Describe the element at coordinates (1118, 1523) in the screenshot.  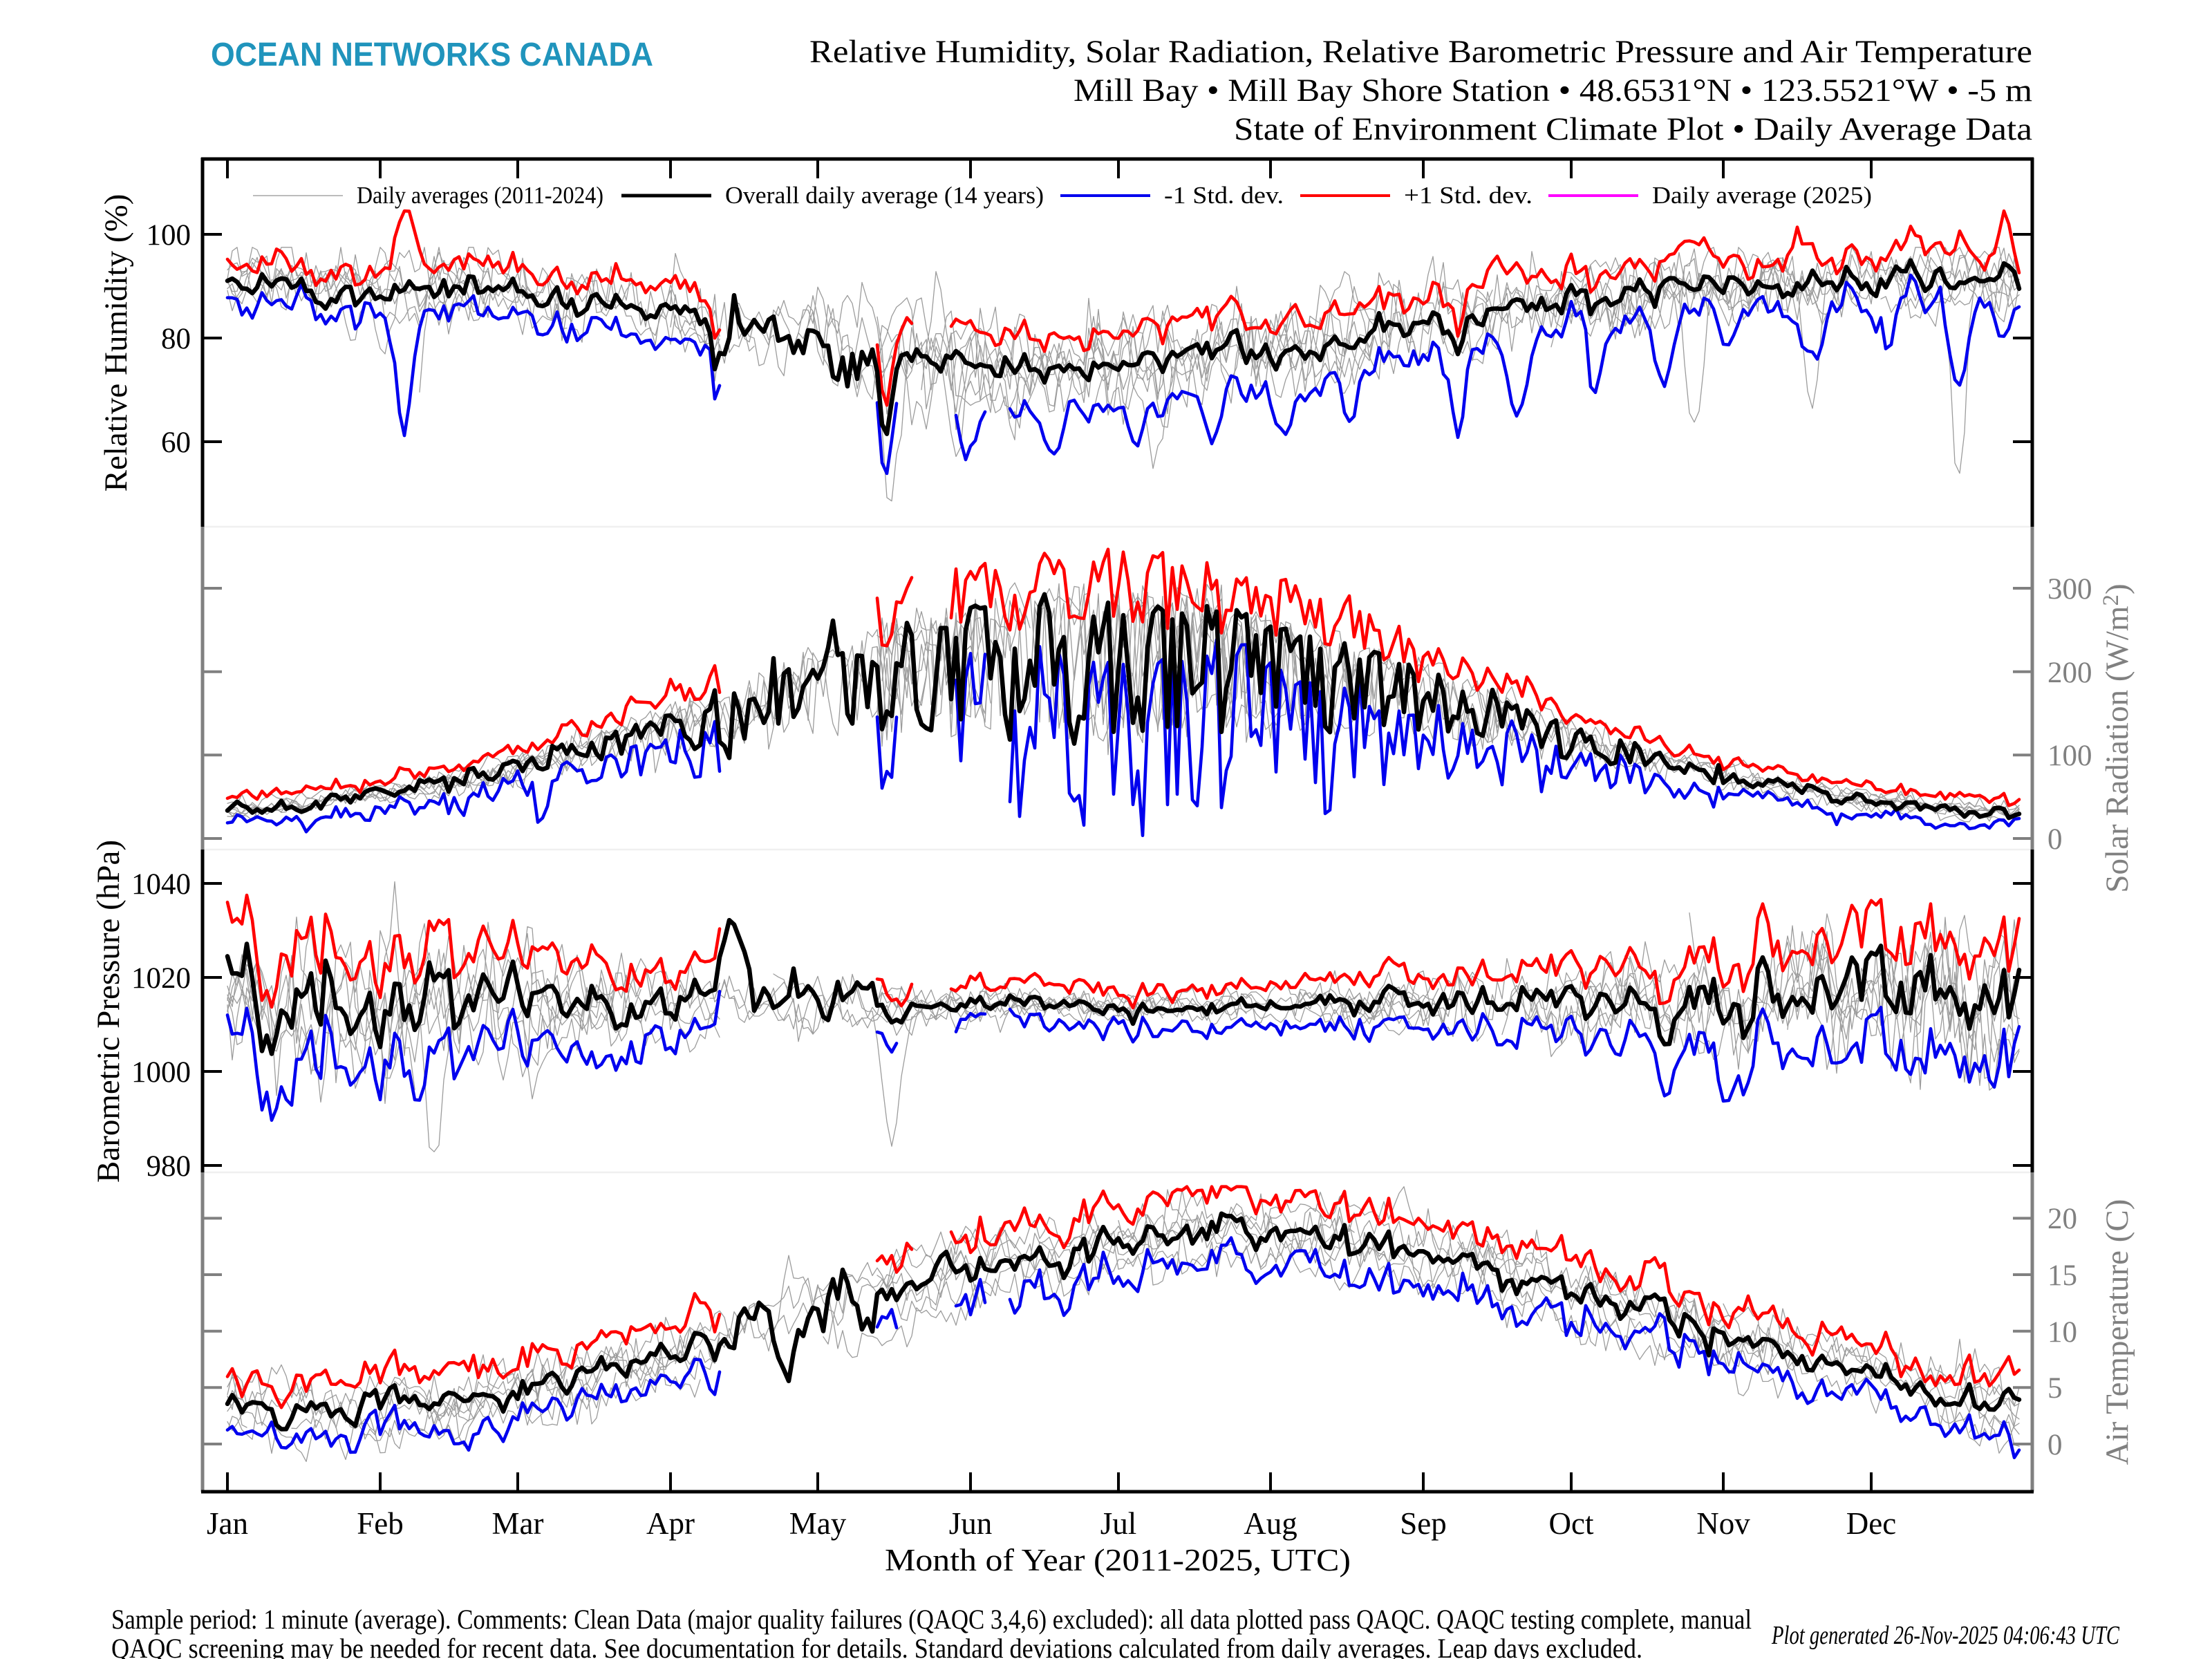
I see `svg-text: Jul` at that location.